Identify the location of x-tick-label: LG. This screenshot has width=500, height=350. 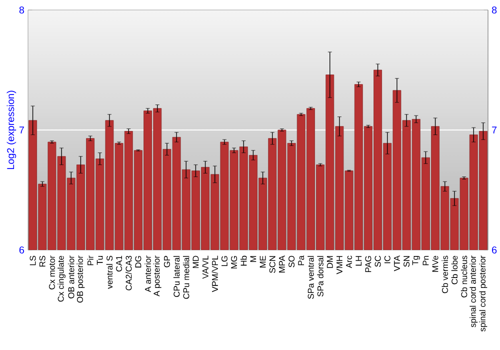
(224, 261).